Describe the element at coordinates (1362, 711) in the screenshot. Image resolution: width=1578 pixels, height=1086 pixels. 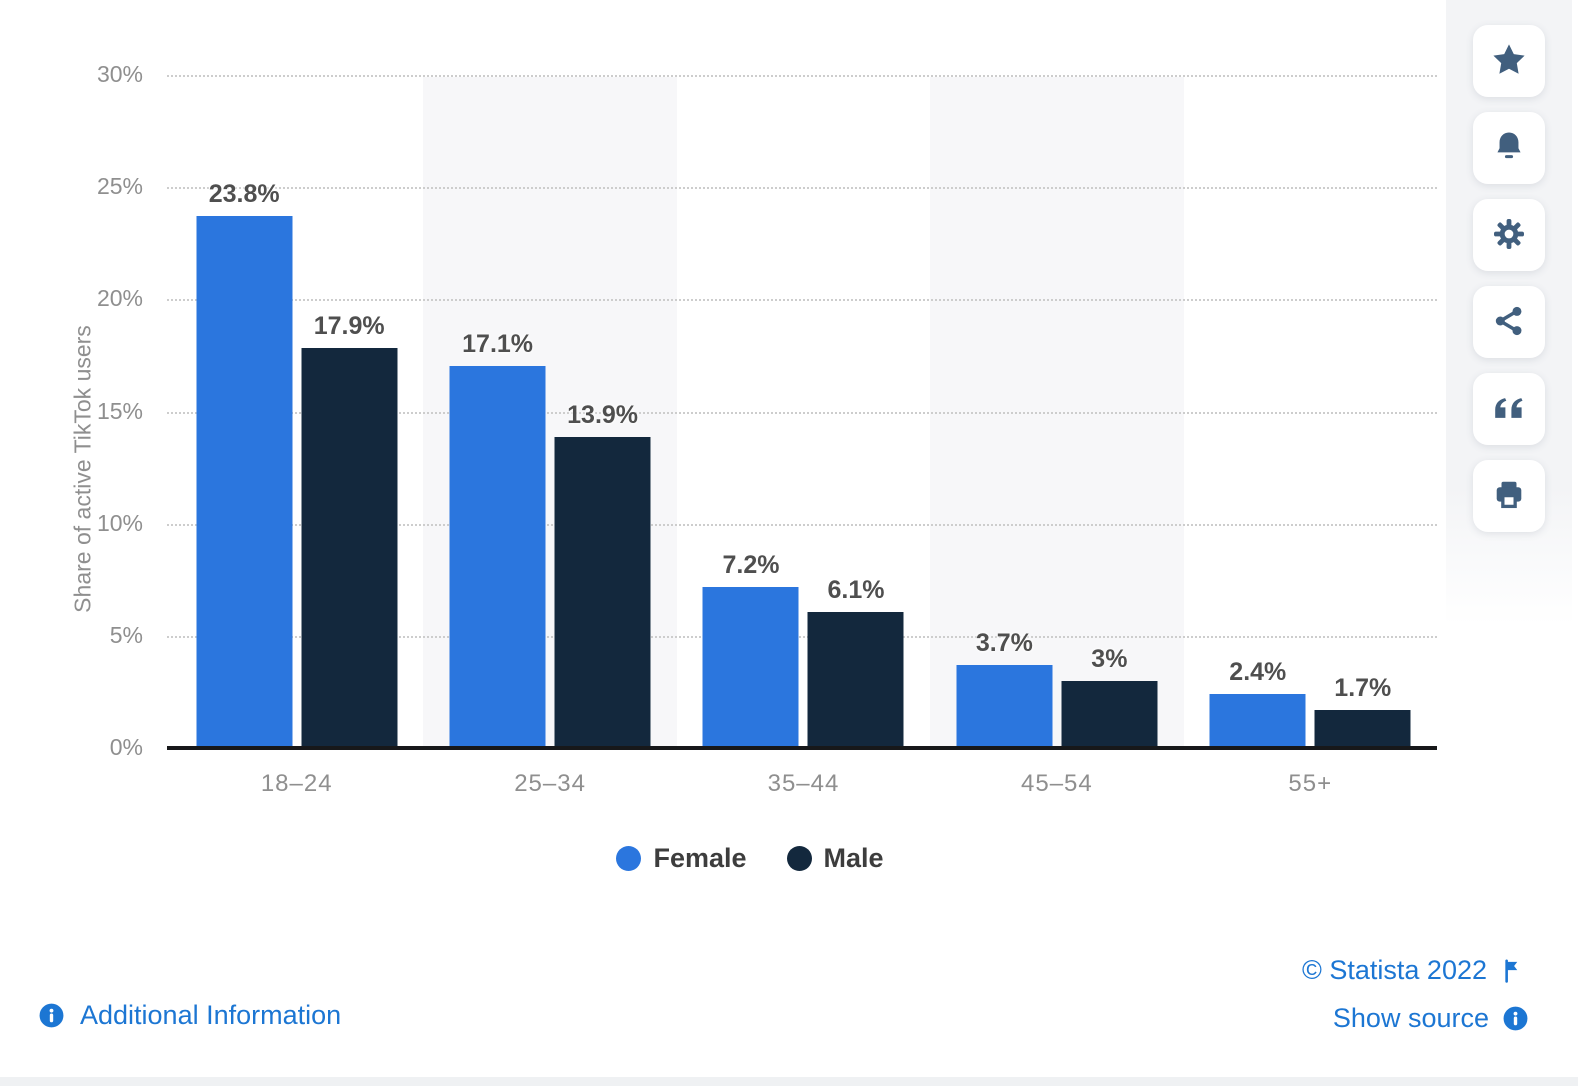
I see `bar-male-55+: 1.7%` at that location.